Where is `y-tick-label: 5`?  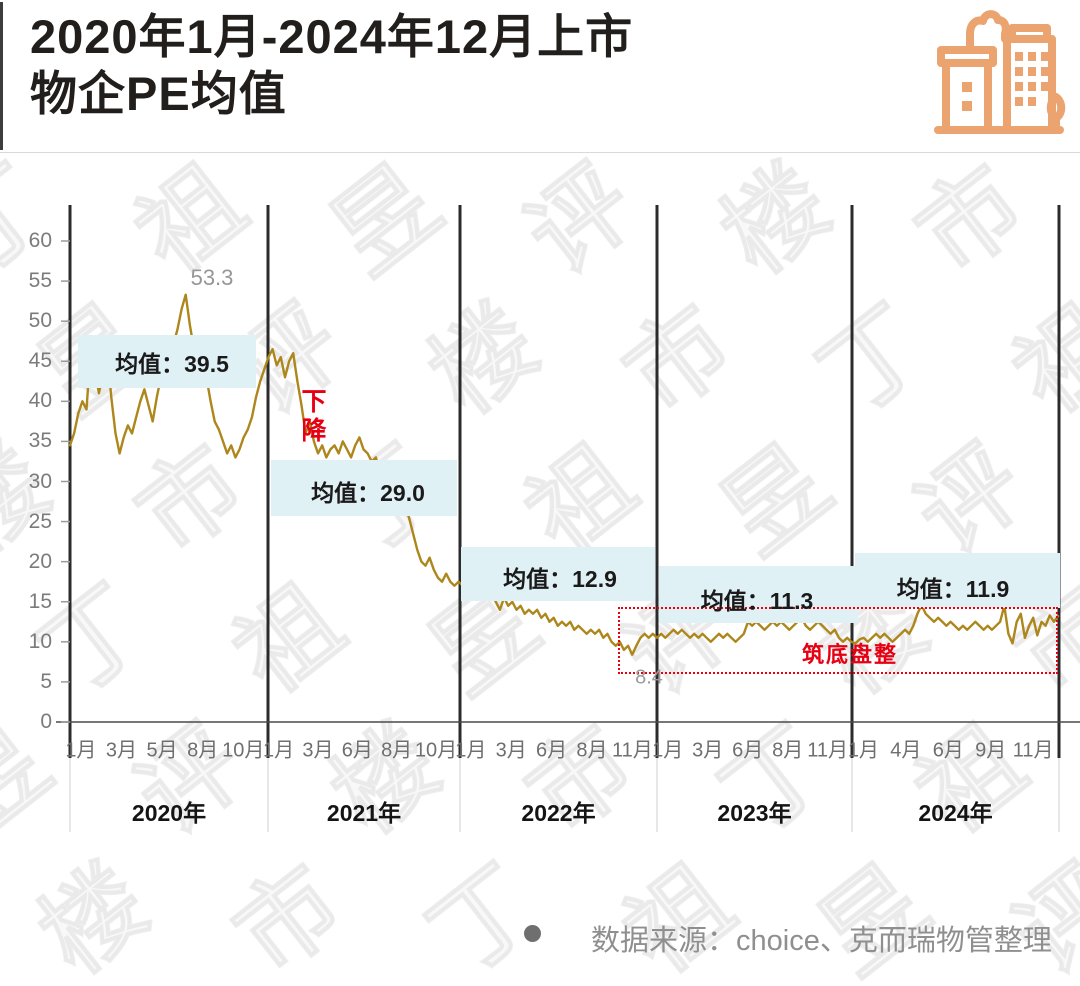 y-tick-label: 5 is located at coordinates (46, 681).